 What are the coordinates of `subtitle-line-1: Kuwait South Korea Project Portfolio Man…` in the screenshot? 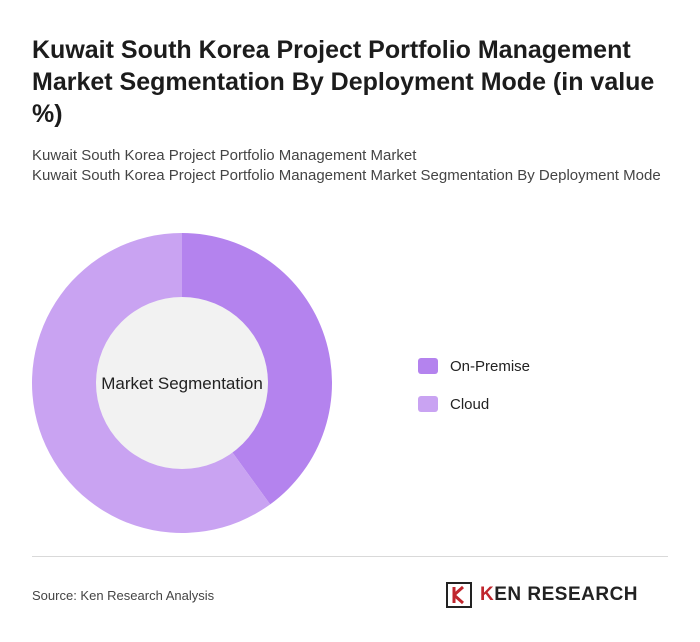 It's located at (224, 155).